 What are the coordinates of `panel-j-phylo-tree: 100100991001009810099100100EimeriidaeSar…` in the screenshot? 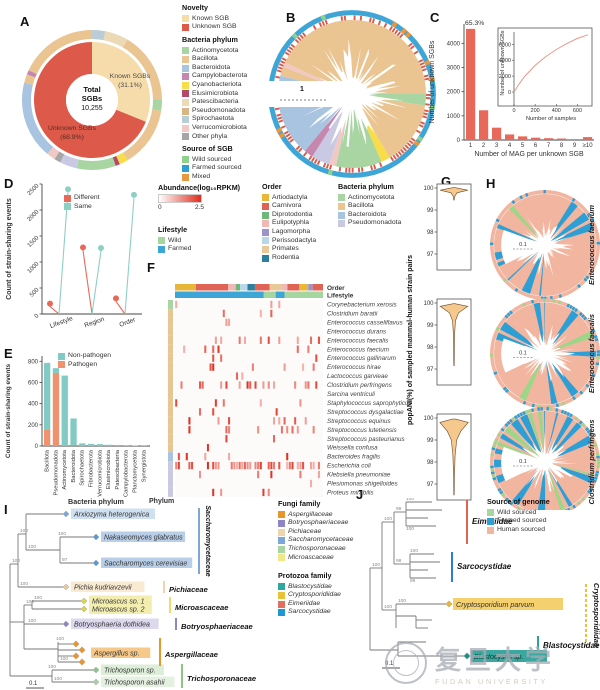 It's located at (484, 583).